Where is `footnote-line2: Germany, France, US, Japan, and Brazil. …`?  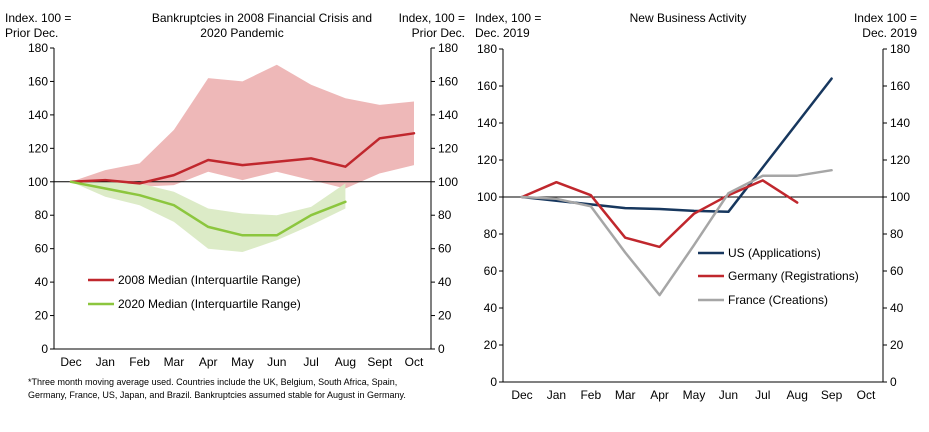
footnote-line2: Germany, France, US, Japan, and Brazil. … is located at coordinates (217, 395).